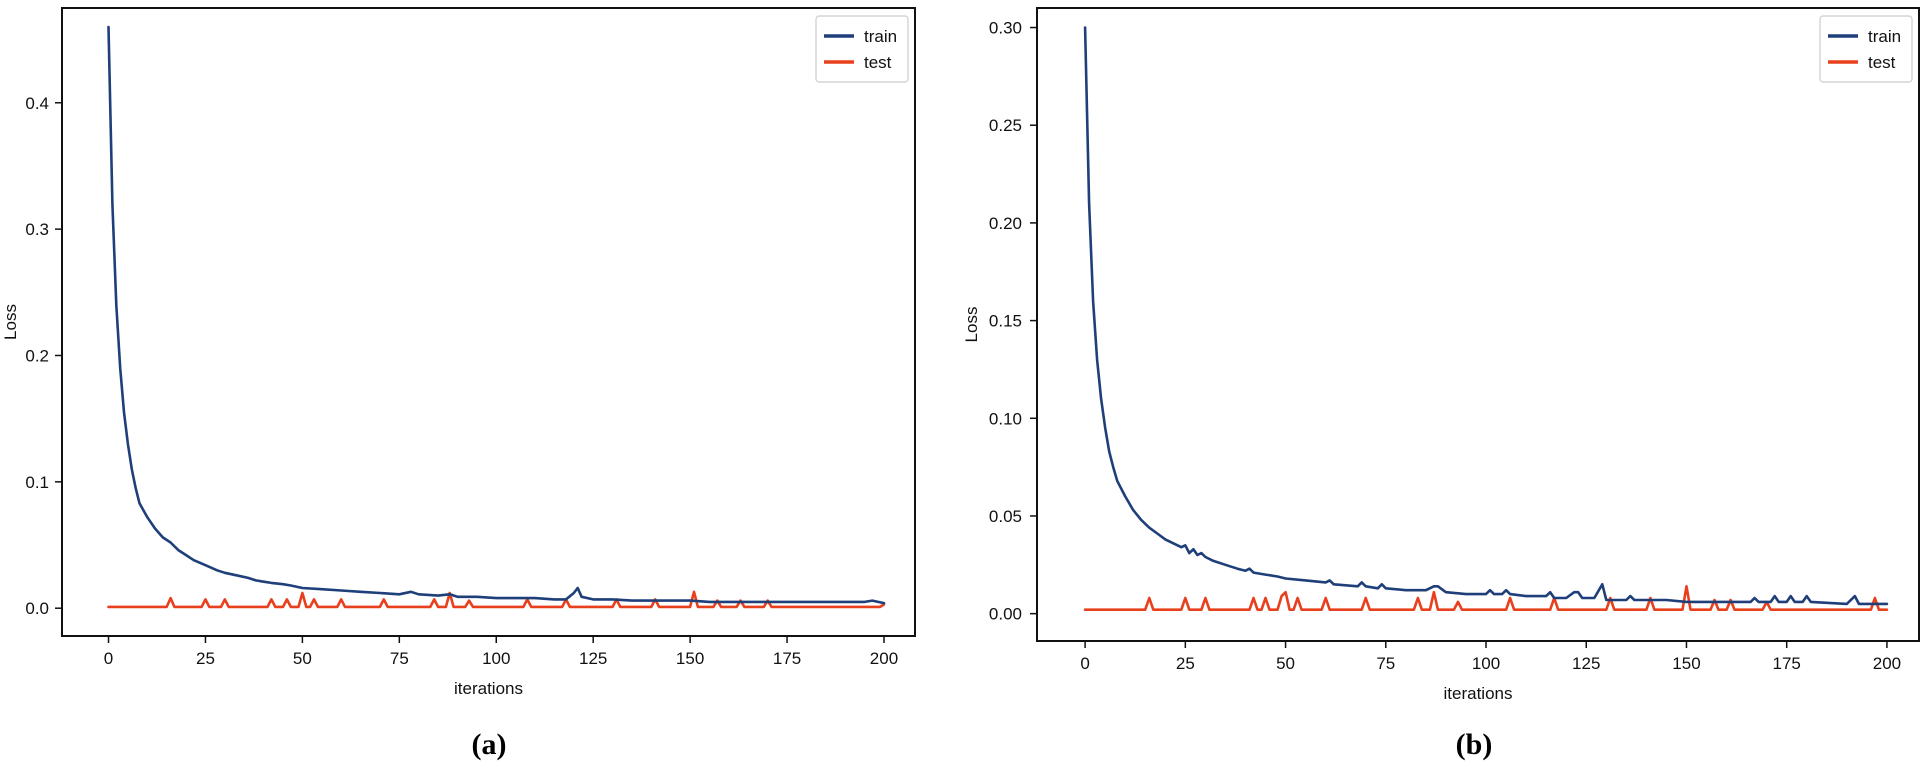  What do you see at coordinates (37, 355) in the screenshot?
I see `y-tick-label: 0.2` at bounding box center [37, 355].